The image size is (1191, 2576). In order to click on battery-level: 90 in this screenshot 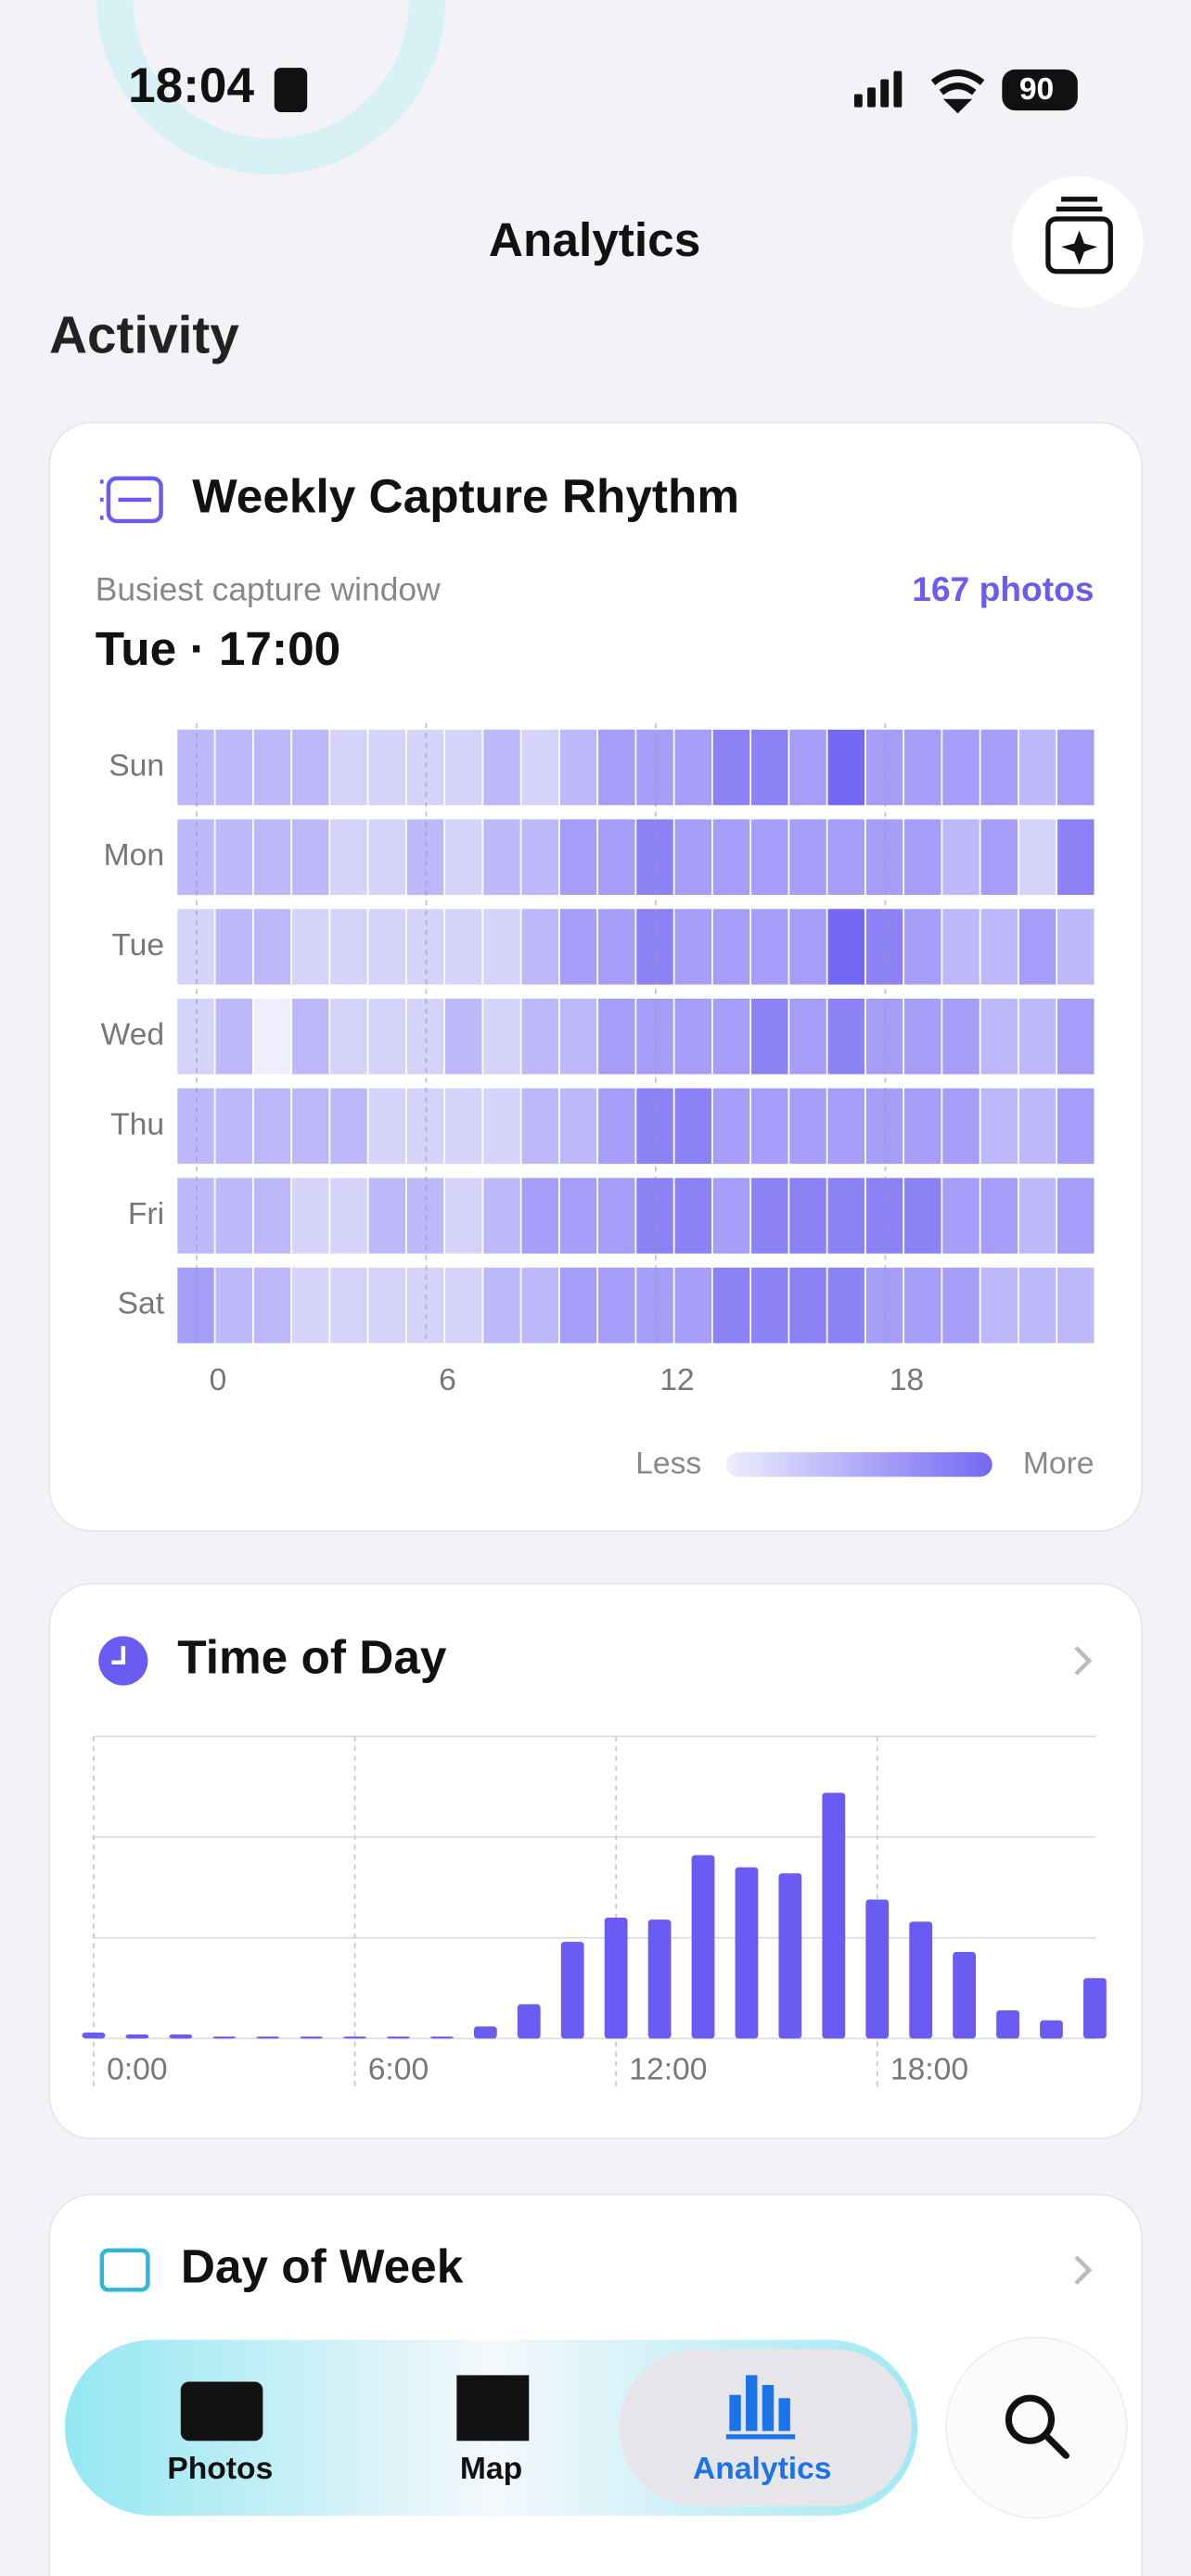, I will do `click(1036, 89)`.